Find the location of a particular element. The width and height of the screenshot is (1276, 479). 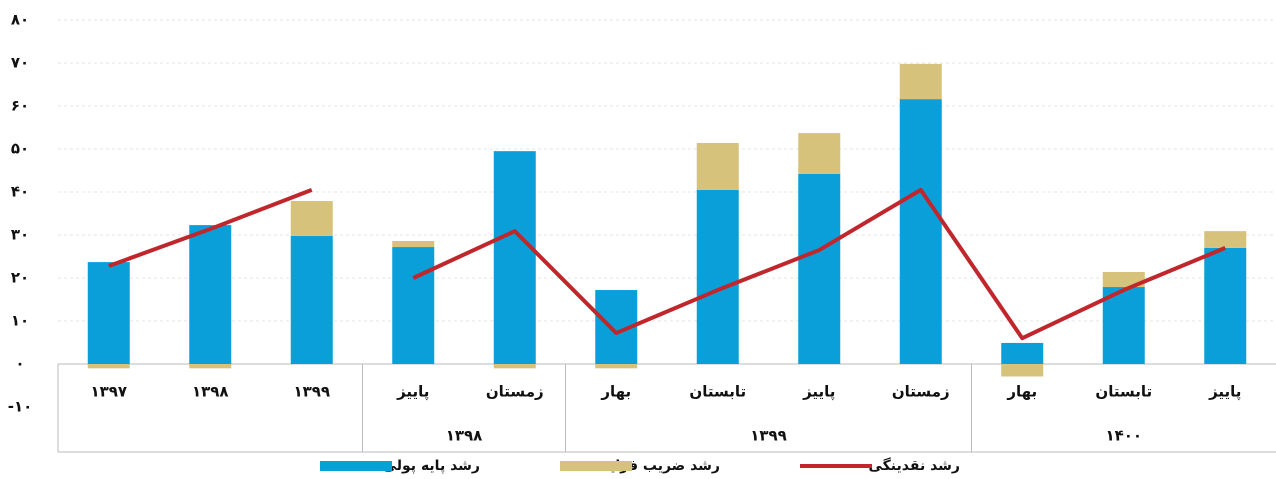

y-tick-label: ۳۰ is located at coordinates (20, 235).